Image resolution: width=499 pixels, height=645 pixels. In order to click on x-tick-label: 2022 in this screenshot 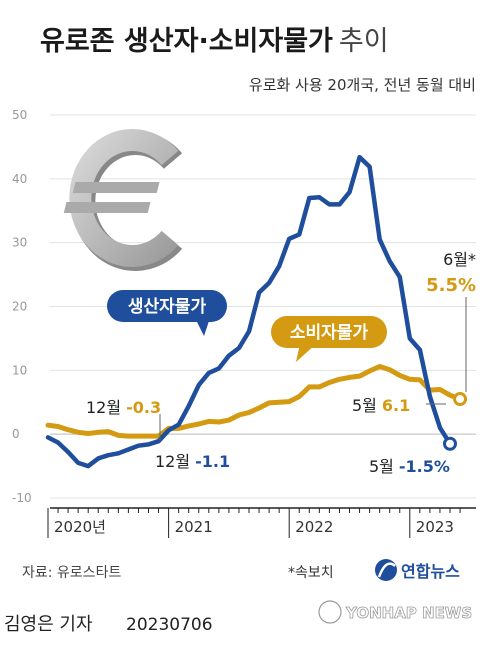, I will do `click(314, 527)`.